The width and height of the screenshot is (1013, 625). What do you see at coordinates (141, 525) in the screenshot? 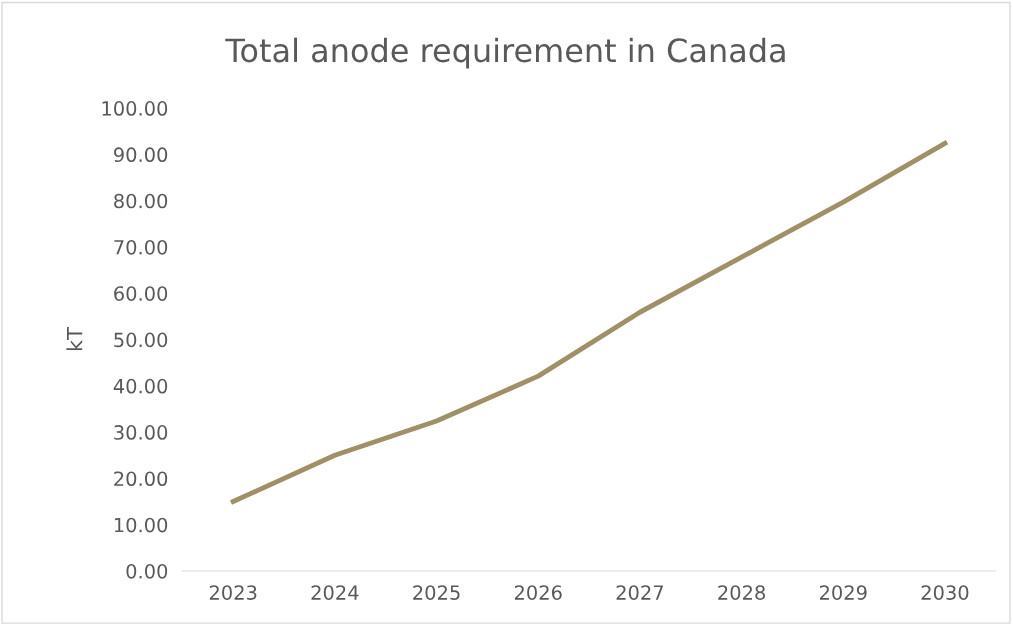
I see `y-tick-label: 10.00` at bounding box center [141, 525].